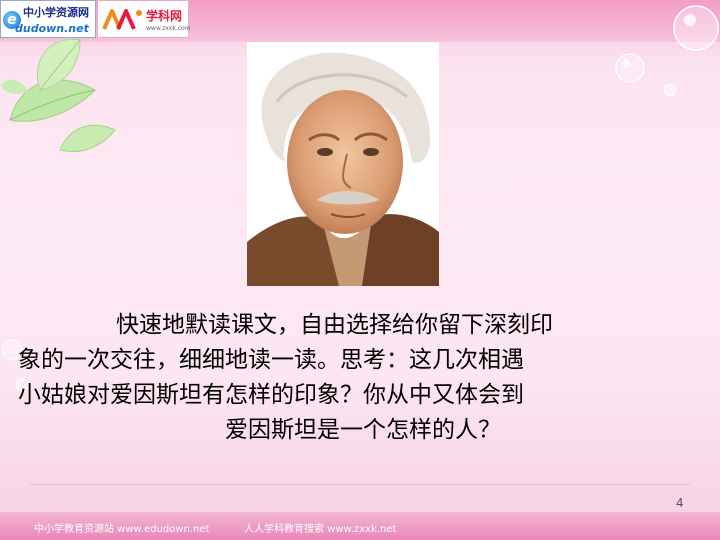 This screenshot has height=540, width=720. What do you see at coordinates (680, 503) in the screenshot?
I see `page-number: 4` at bounding box center [680, 503].